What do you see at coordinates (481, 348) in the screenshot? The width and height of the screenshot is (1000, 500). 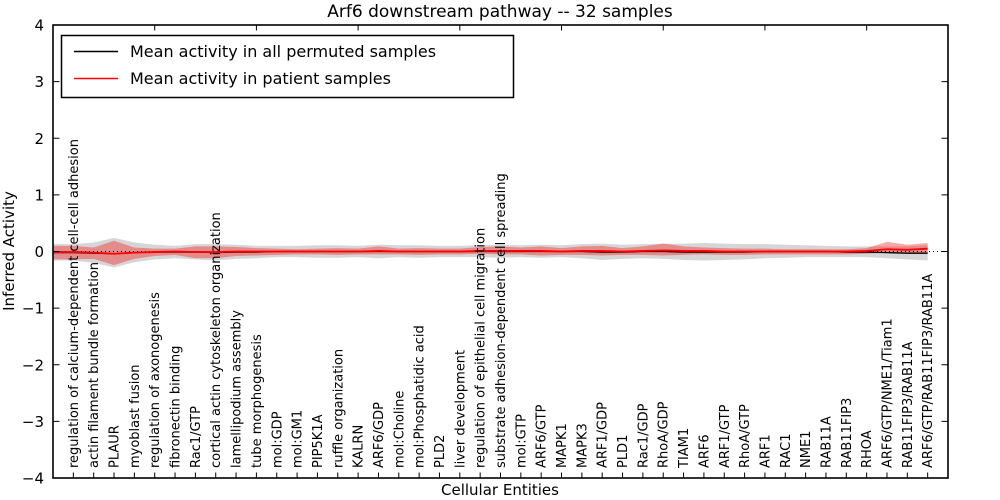 I see `x-tick-label: regulation of epithelial cell migration` at bounding box center [481, 348].